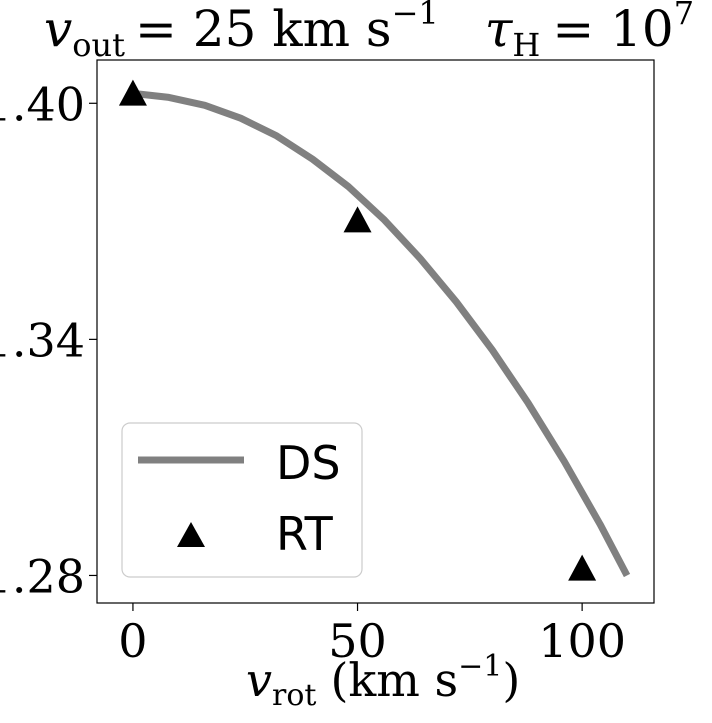  What do you see at coordinates (582, 641) in the screenshot?
I see `x-tick-label-2: 100` at bounding box center [582, 641].